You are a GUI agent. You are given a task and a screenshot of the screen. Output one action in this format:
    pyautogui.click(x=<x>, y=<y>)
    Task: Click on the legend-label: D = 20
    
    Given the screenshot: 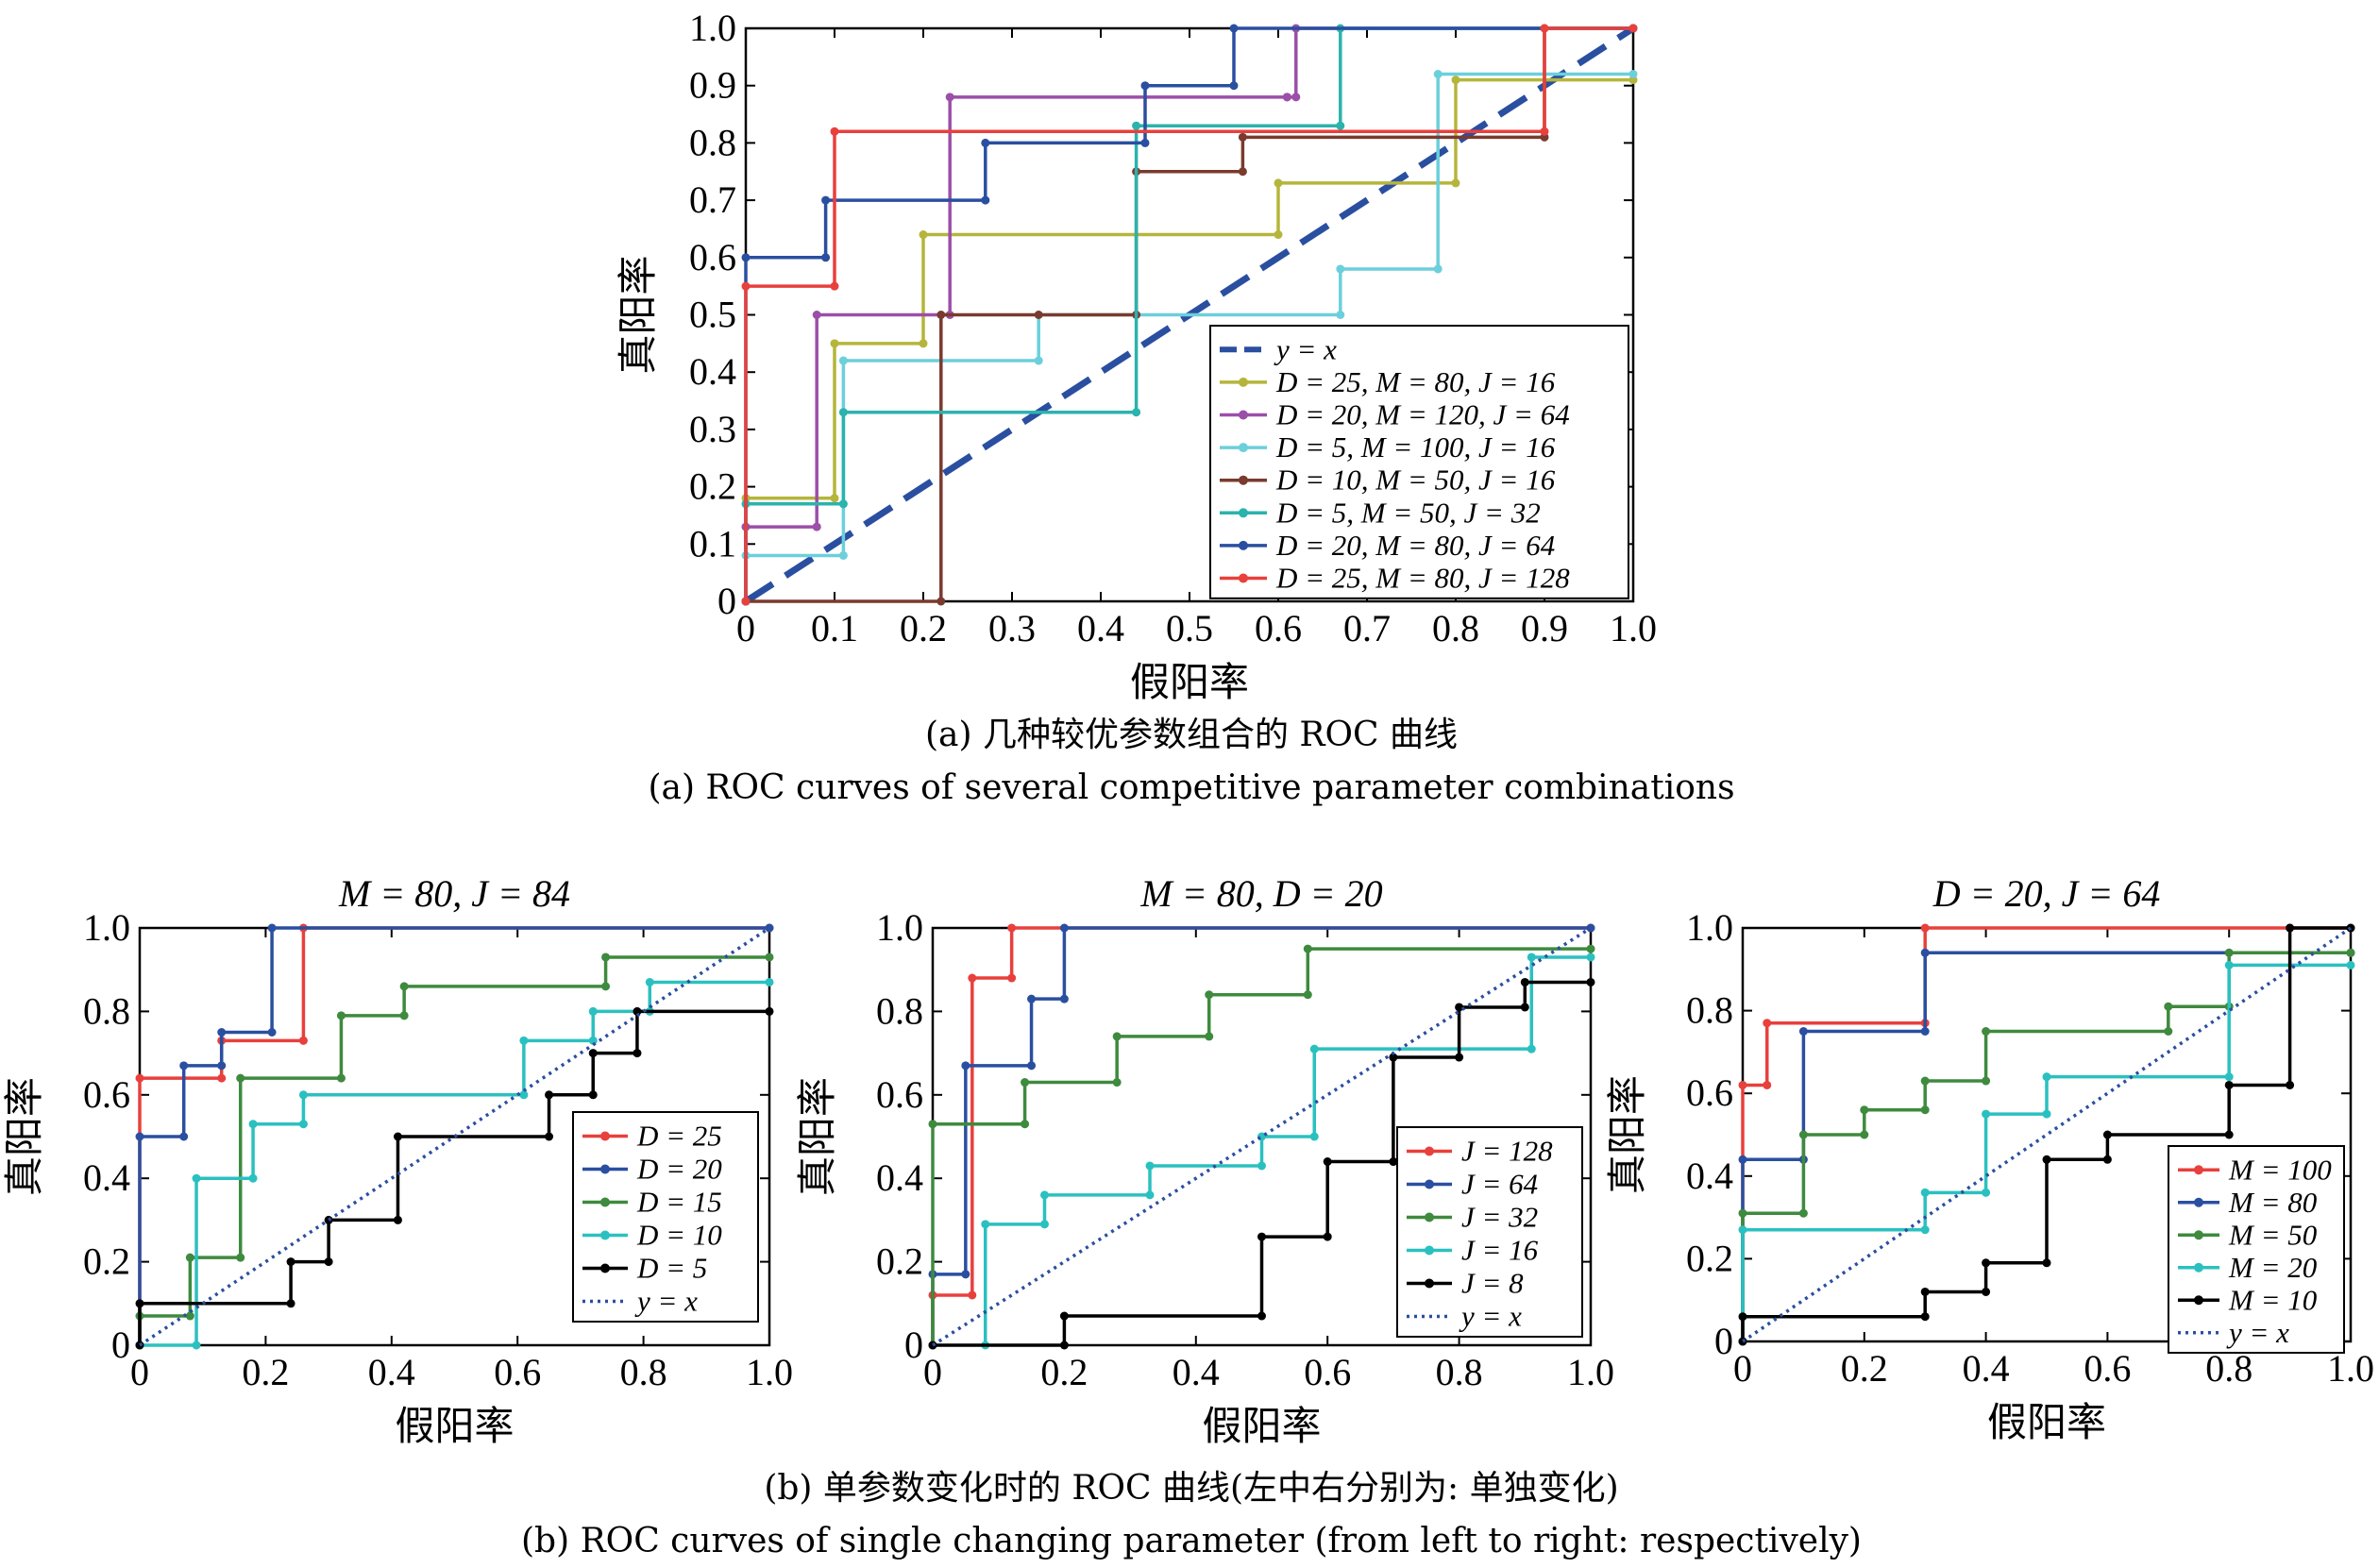 What is the action you would take?
    pyautogui.click(x=679, y=1169)
    